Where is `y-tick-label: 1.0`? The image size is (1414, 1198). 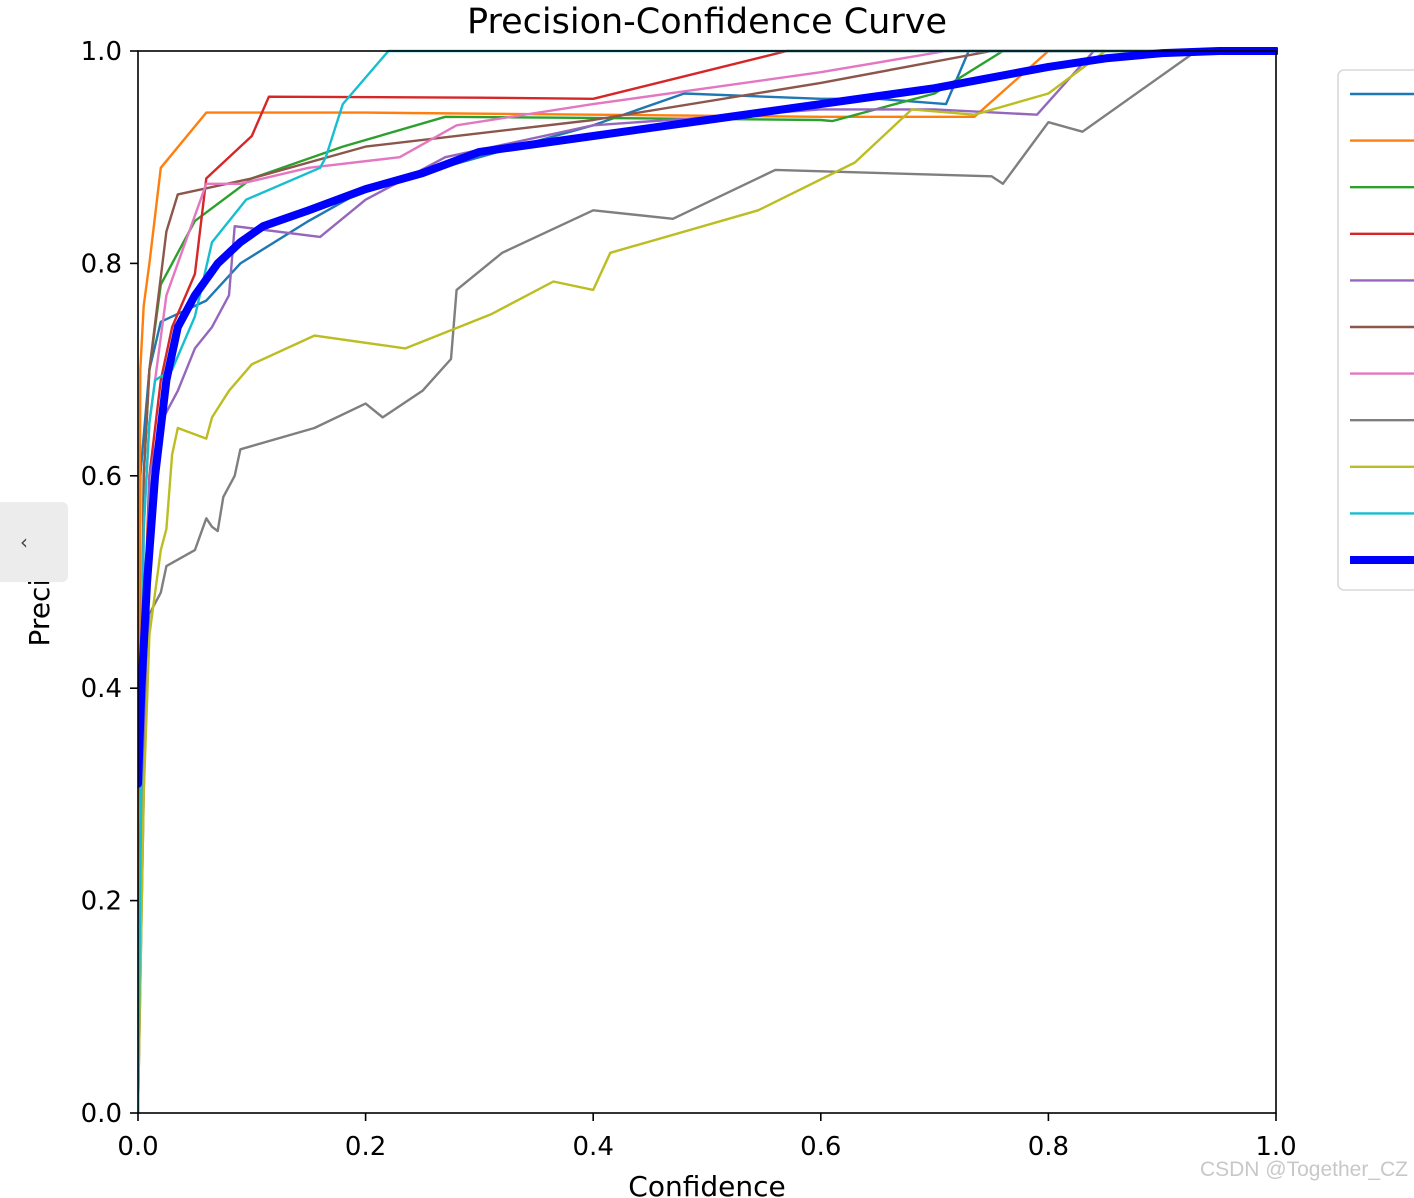 y-tick-label: 1.0 is located at coordinates (101, 52).